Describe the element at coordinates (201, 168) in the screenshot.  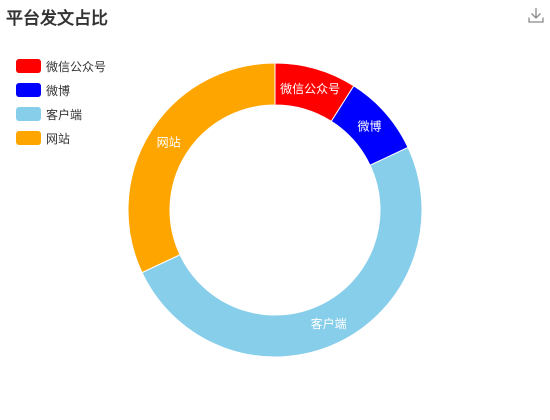
I see `donut-slice` at that location.